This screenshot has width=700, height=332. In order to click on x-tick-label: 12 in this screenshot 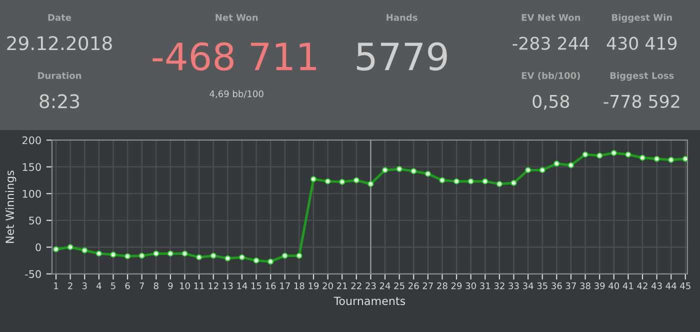, I will do `click(213, 286)`.